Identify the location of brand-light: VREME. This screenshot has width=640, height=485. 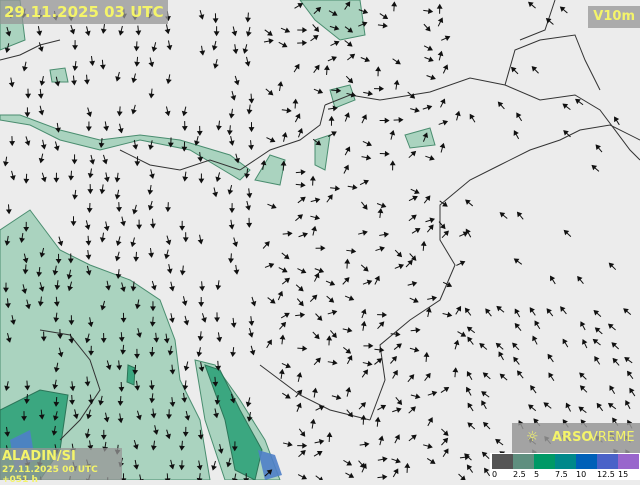
(612, 437).